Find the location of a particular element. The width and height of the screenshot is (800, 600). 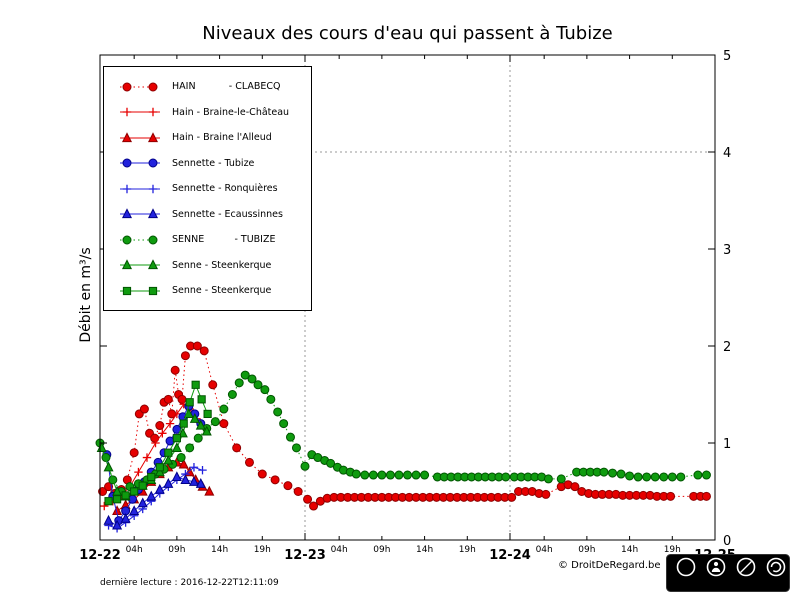

y-tick-label: 0 is located at coordinates (727, 541).